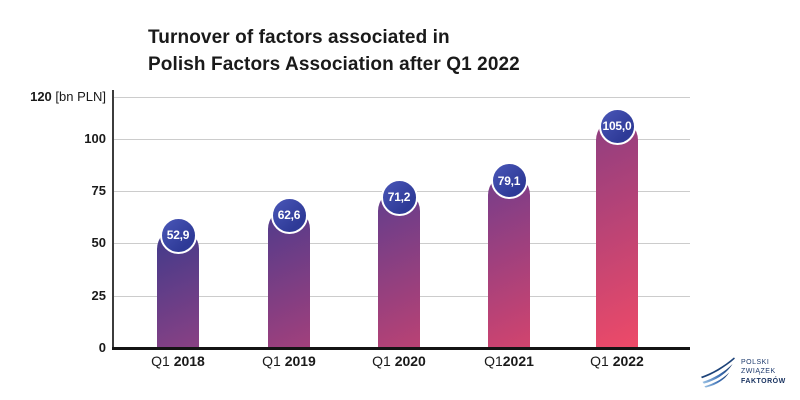  I want to click on x-axis-label-q12021: Q12021, so click(509, 361).